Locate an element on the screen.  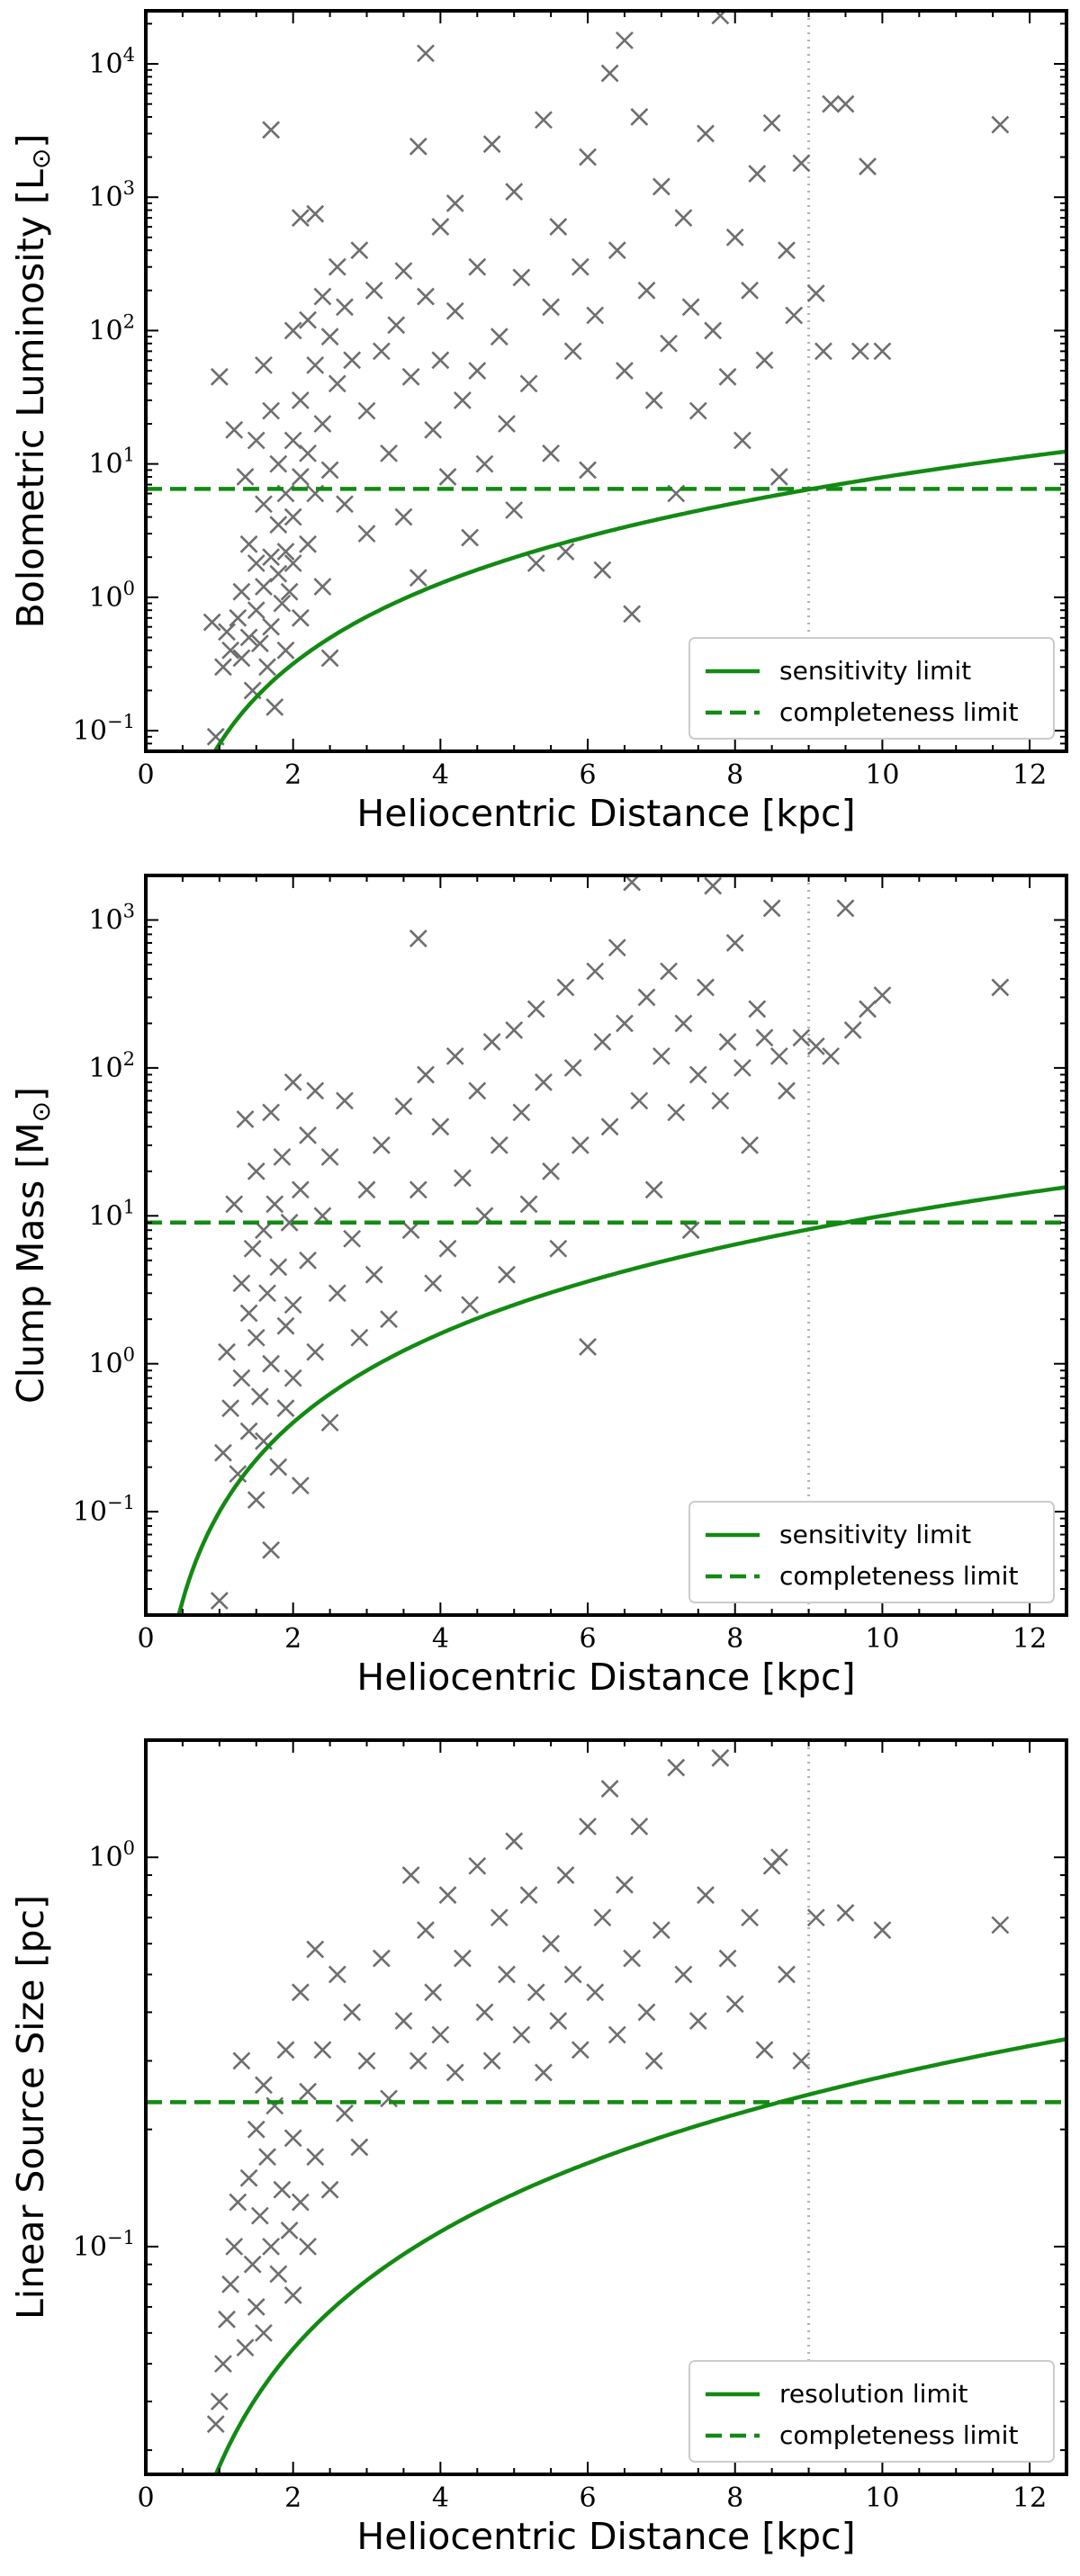
y-tick-label: 10⁻¹ is located at coordinates (104, 2245).